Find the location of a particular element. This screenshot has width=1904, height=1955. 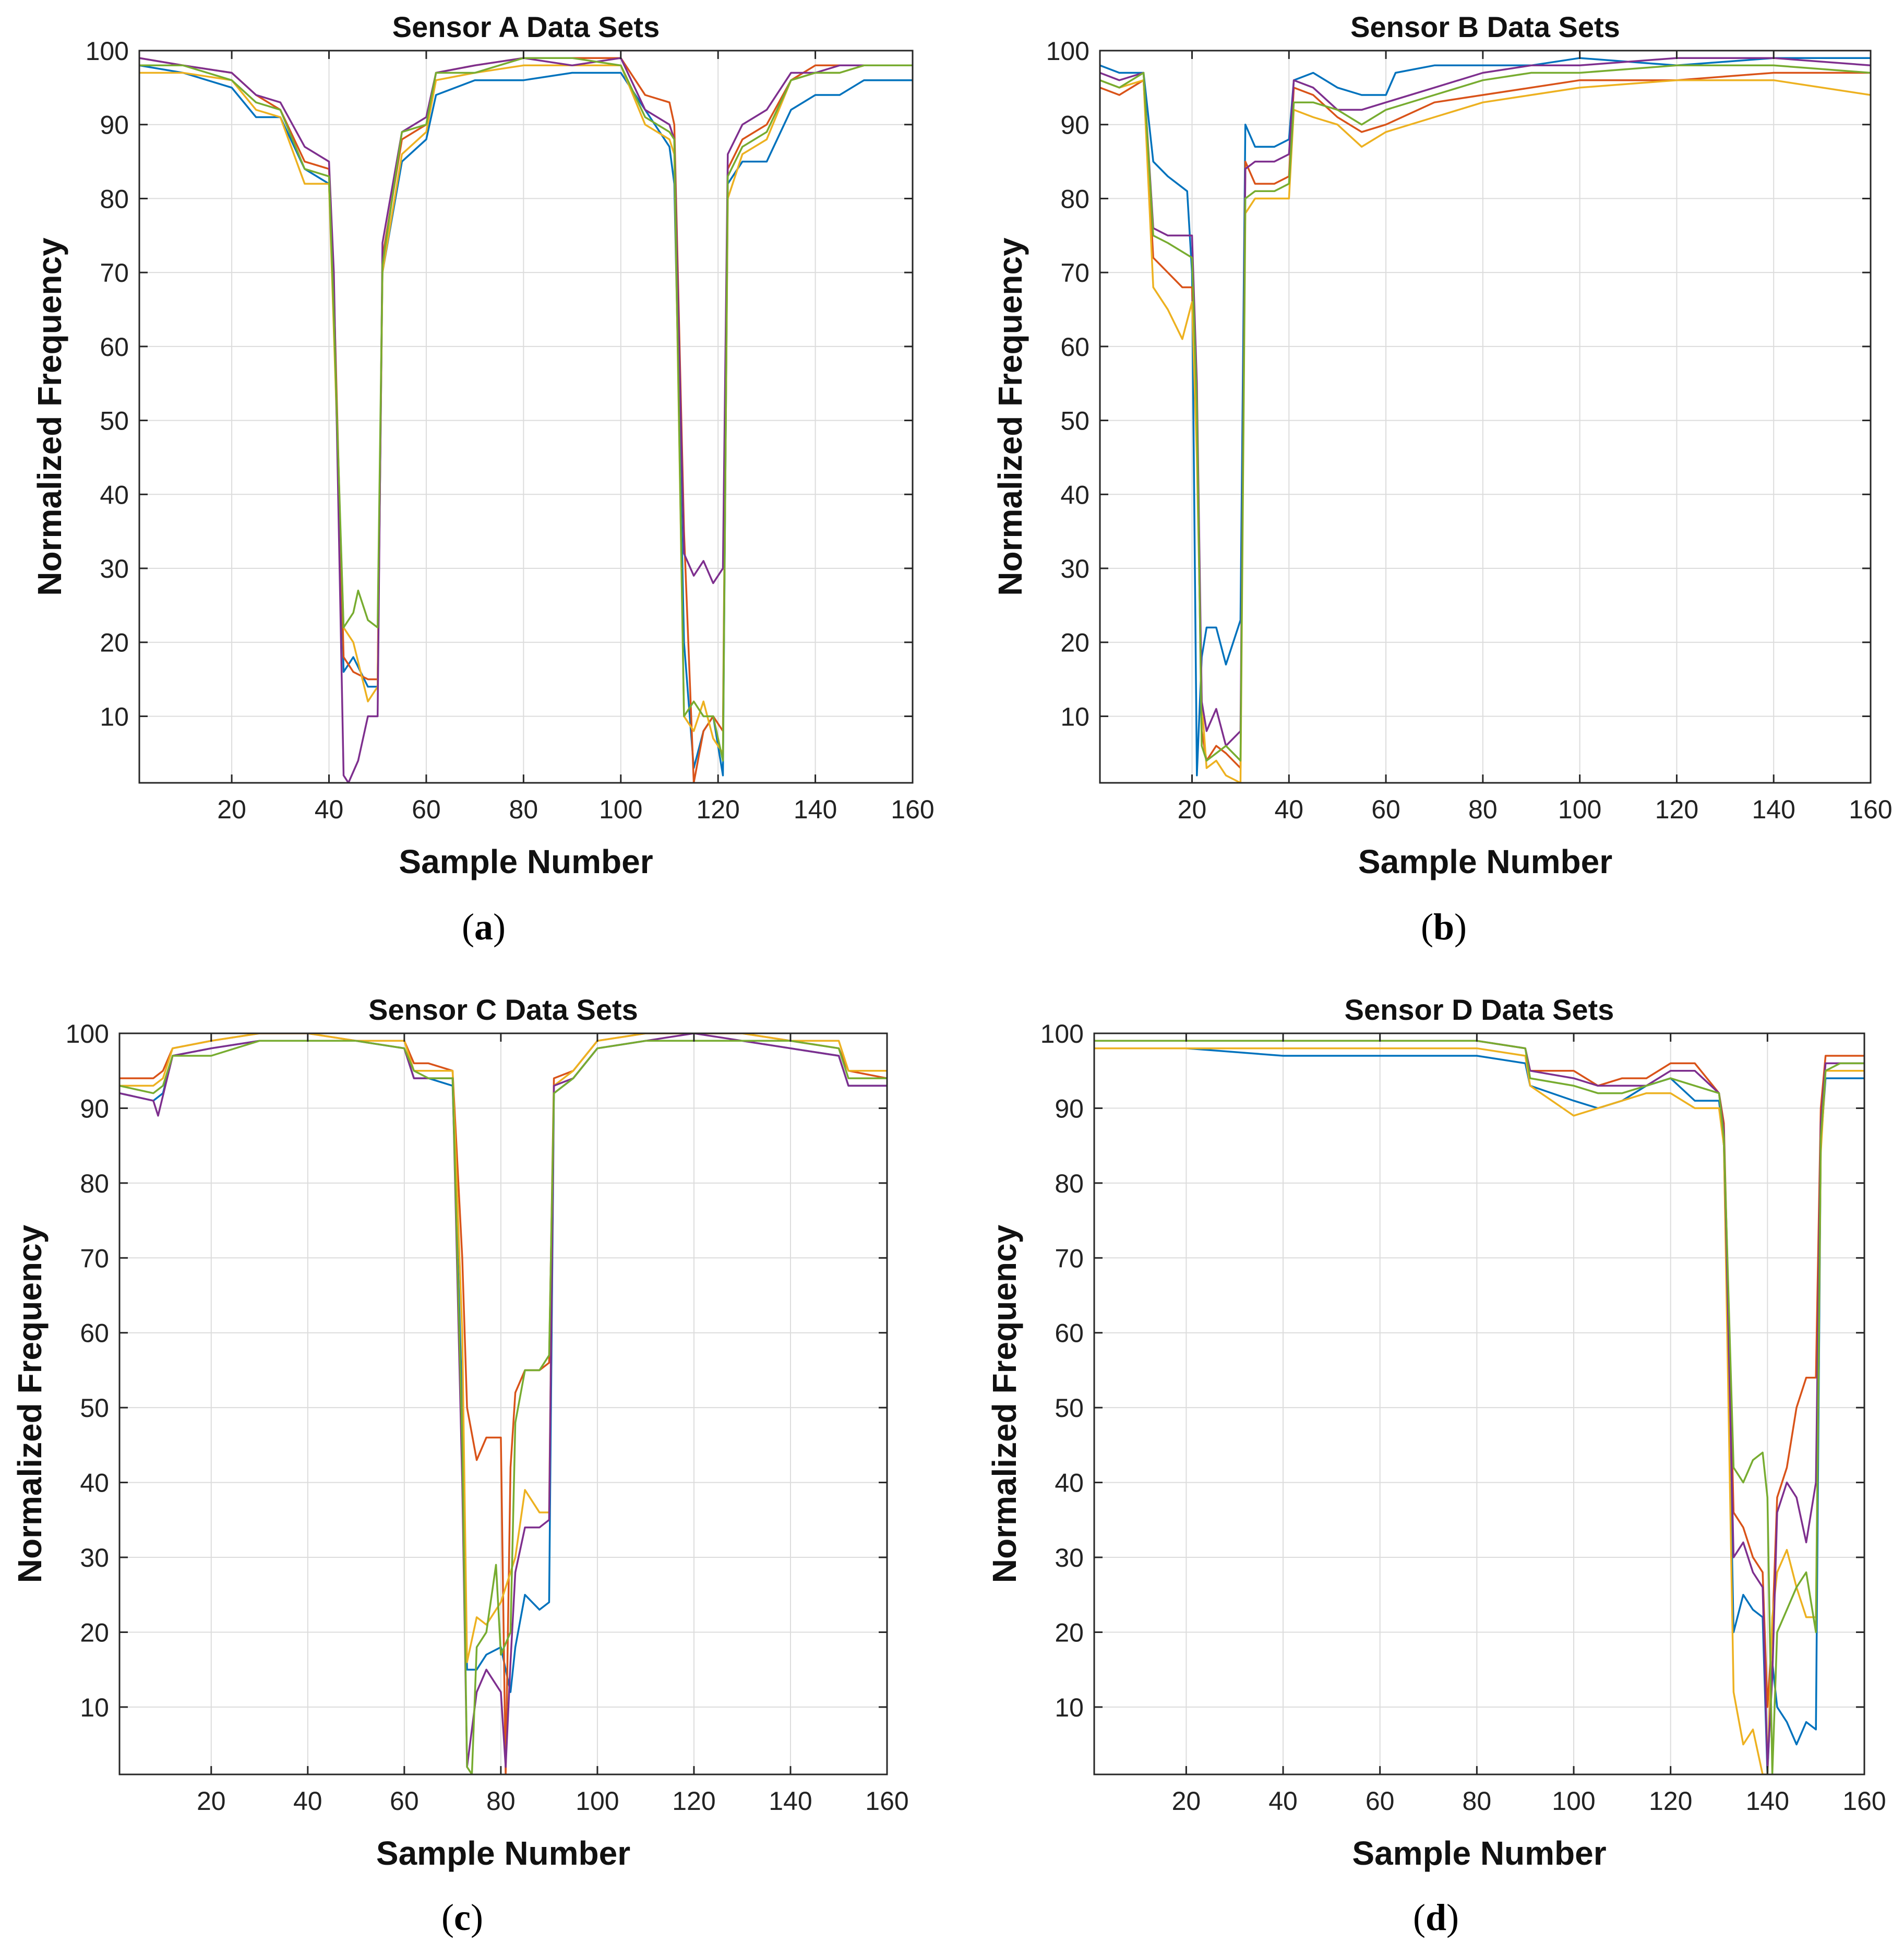

chart-title: Sensor C Data Sets is located at coordinates (503, 1009).